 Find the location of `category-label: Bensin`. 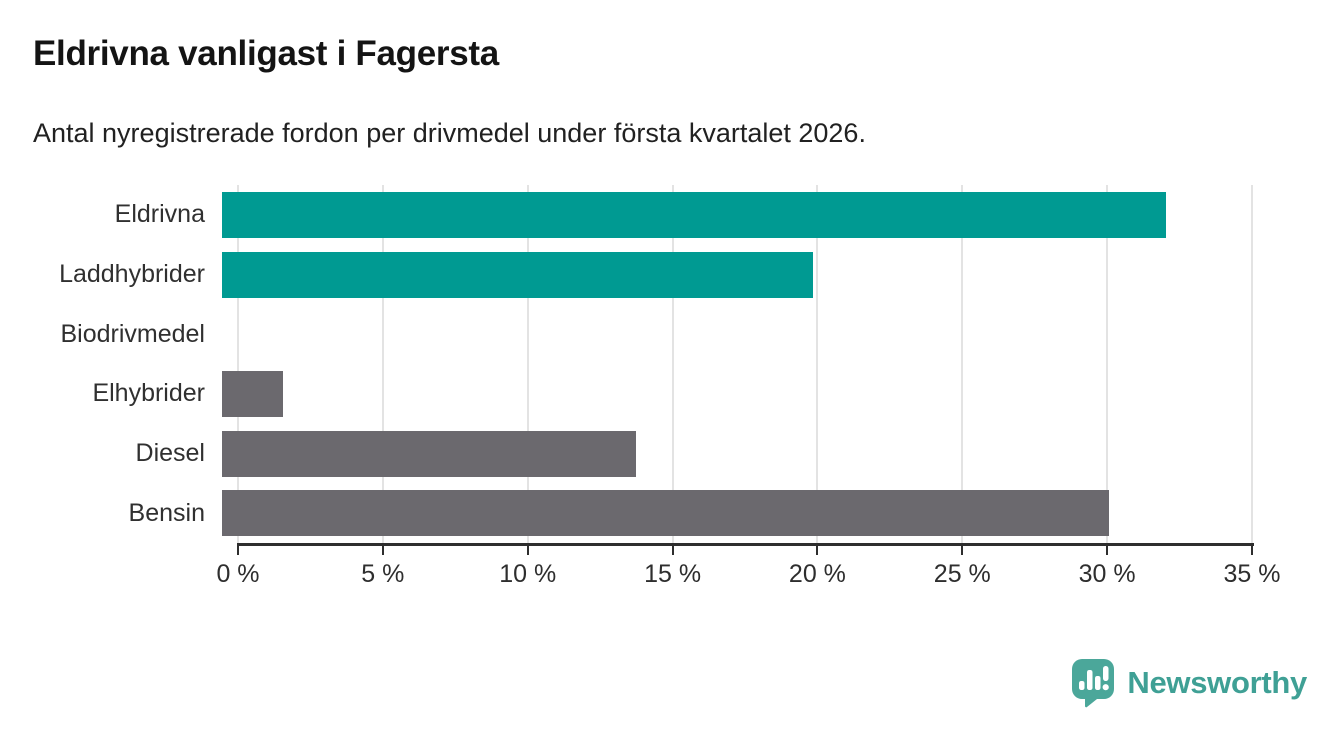

category-label: Bensin is located at coordinates (166, 512).